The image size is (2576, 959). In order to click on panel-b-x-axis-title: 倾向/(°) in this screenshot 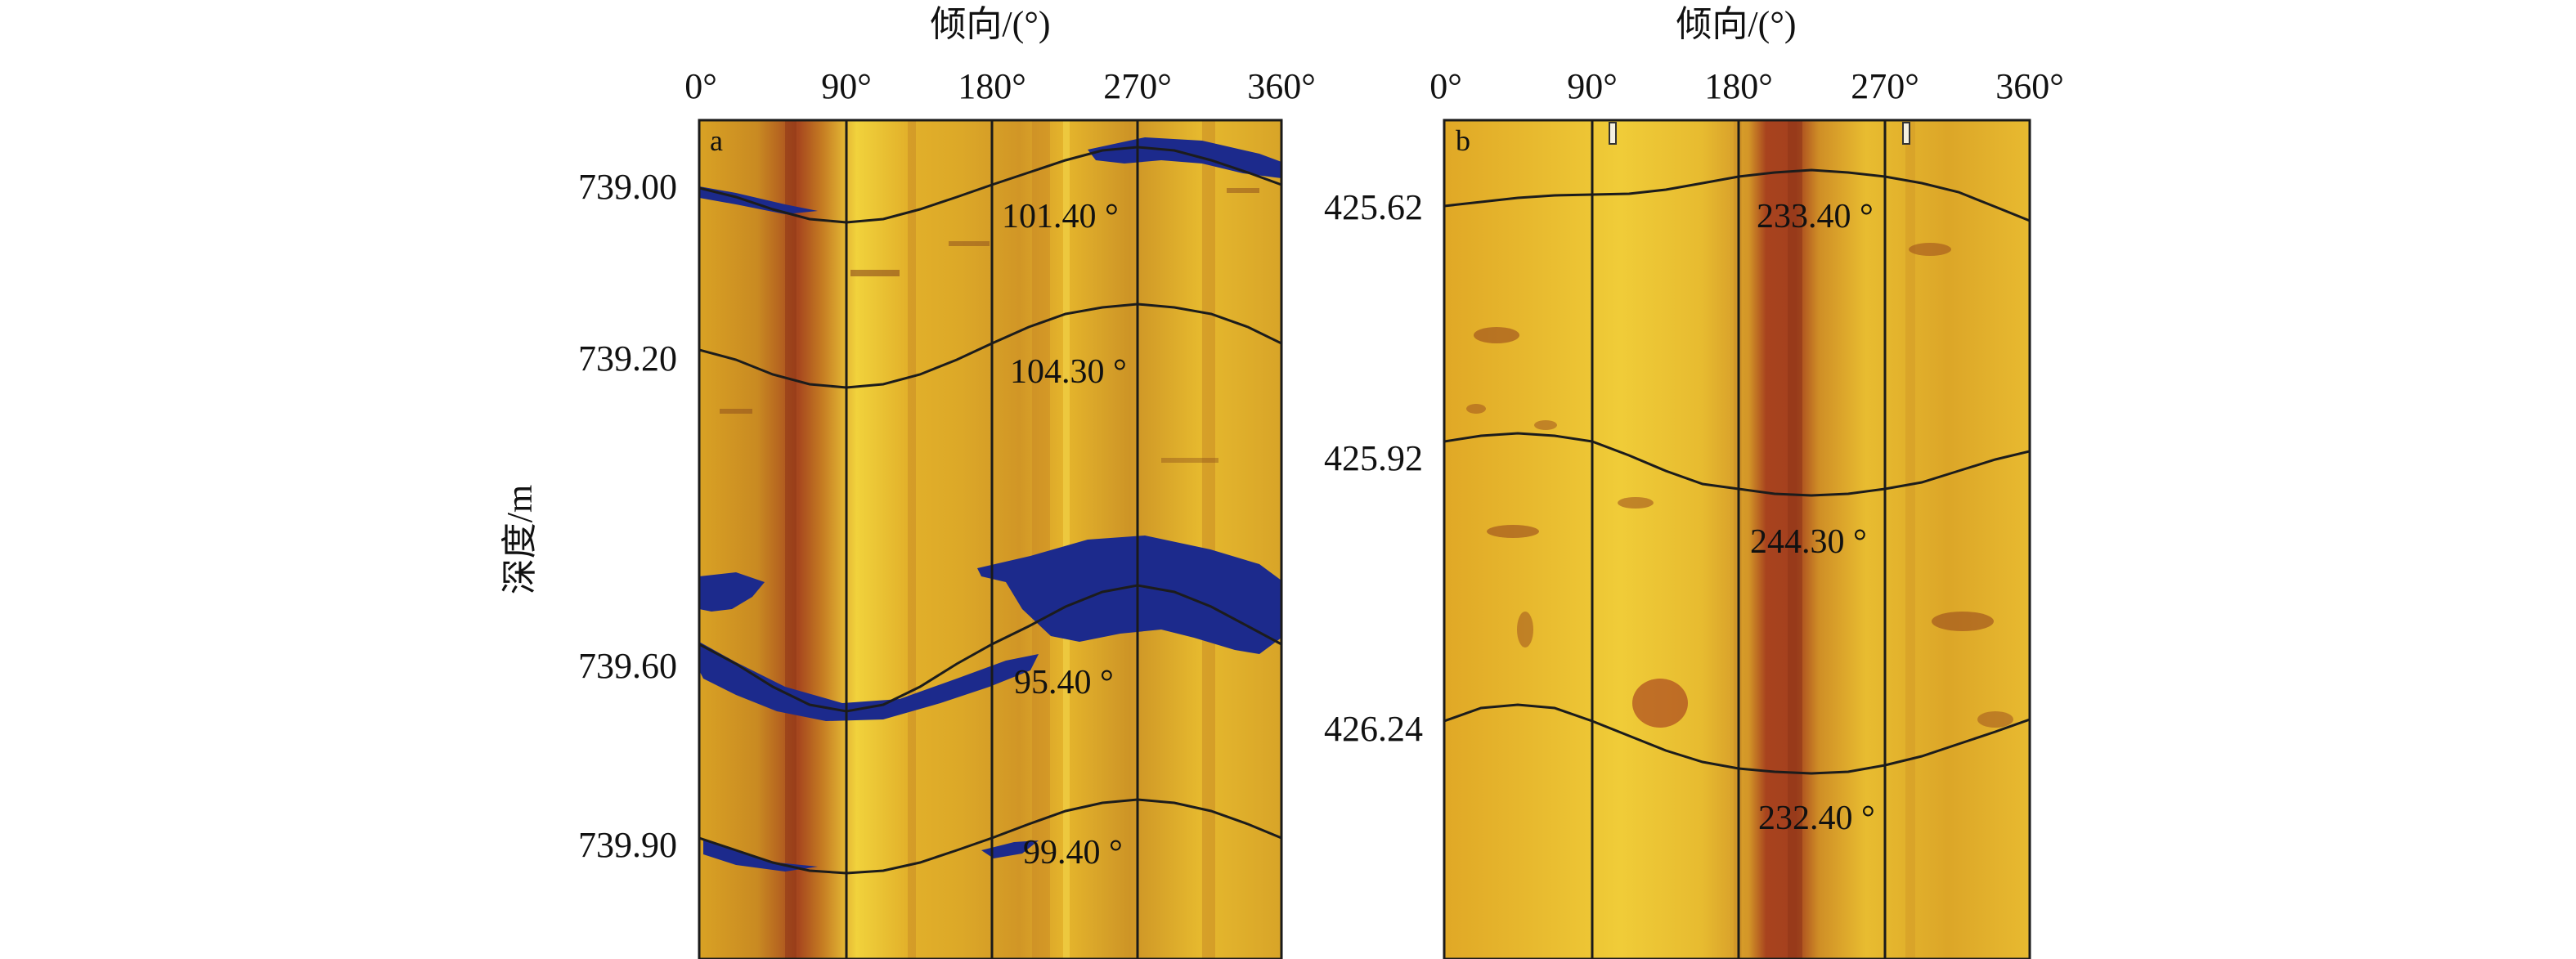, I will do `click(1736, 24)`.